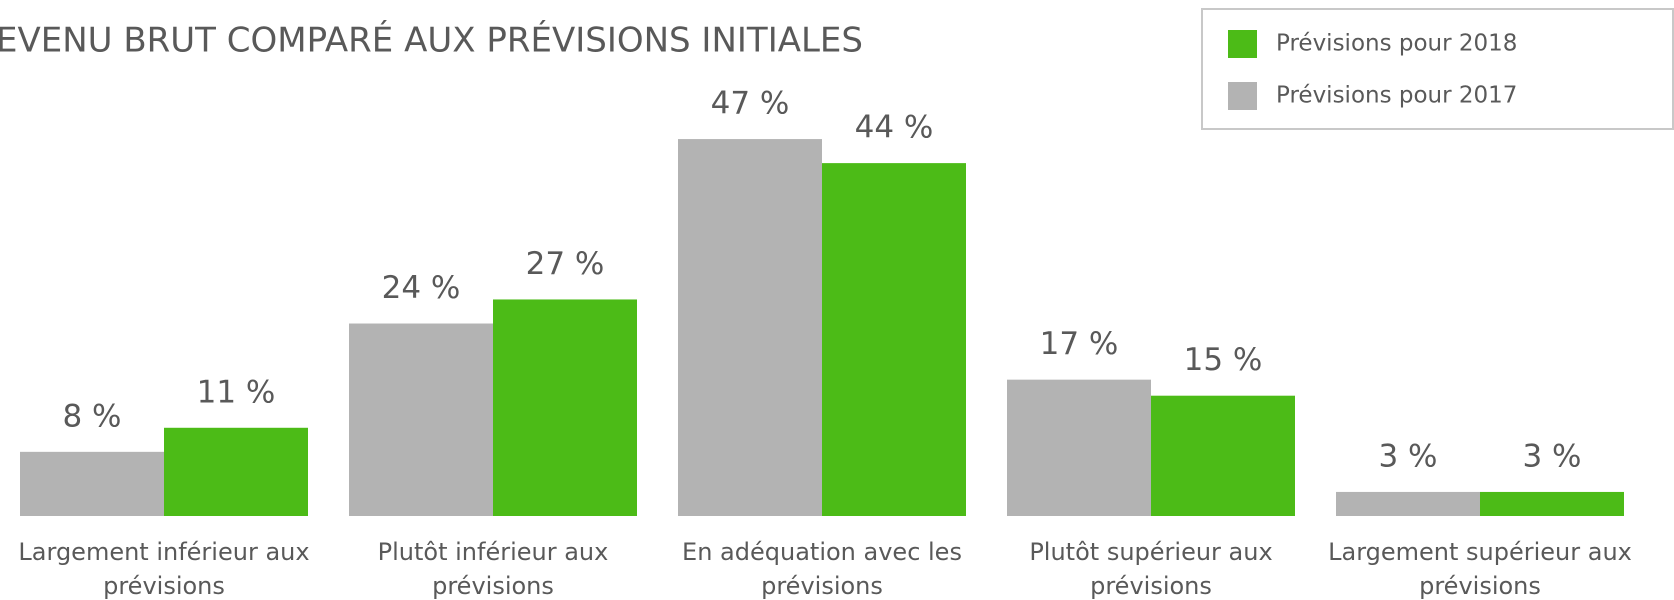 The height and width of the screenshot is (600, 1674). Describe the element at coordinates (493, 569) in the screenshot. I see `x-tick-label: Plutôt inférieur aux prévisions` at that location.